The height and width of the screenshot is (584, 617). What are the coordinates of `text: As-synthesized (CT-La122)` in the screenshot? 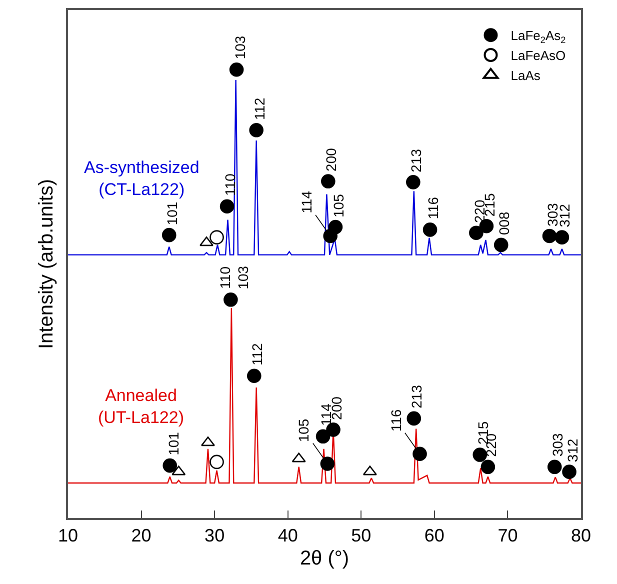 It's located at (142, 179).